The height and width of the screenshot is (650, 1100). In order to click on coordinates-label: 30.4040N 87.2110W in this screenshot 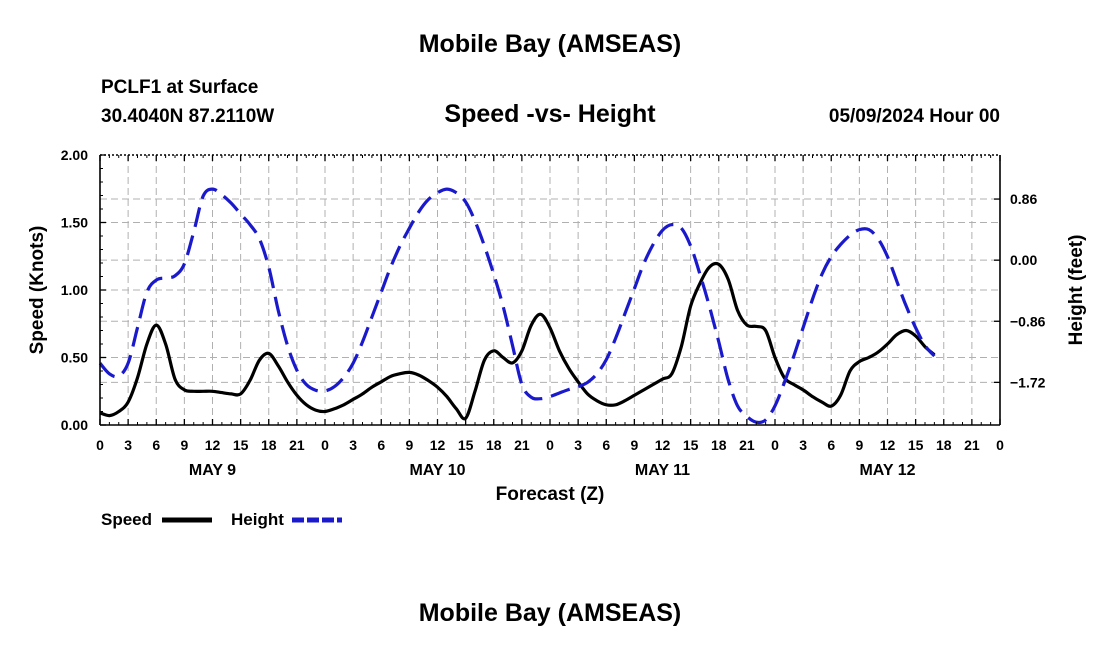, I will do `click(188, 116)`.